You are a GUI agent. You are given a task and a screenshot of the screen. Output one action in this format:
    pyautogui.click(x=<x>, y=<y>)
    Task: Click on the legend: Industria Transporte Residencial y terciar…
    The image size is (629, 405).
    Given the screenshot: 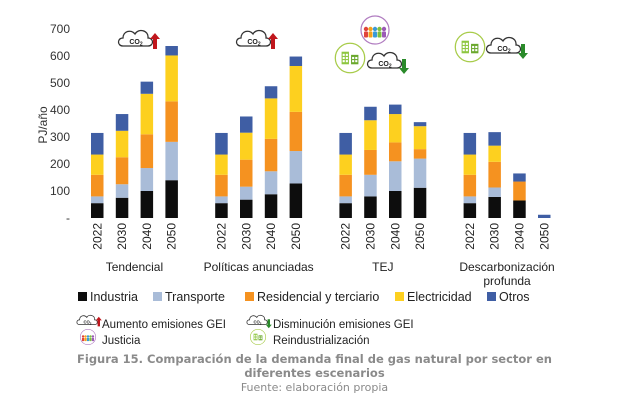 What is the action you would take?
    pyautogui.click(x=304, y=297)
    